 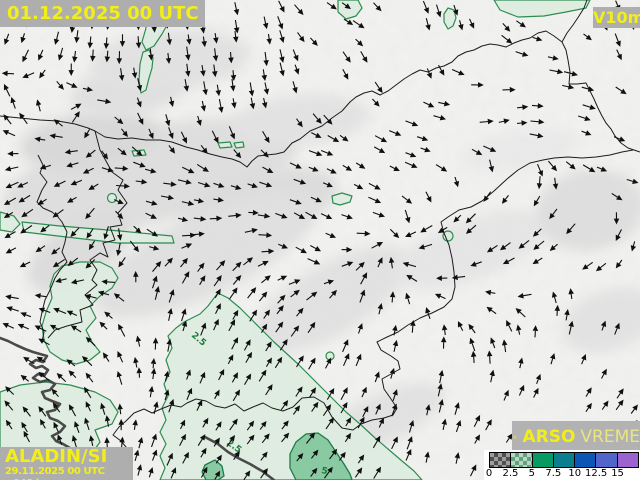 What do you see at coordinates (324, 471) in the screenshot?
I see `svg-text: 5` at bounding box center [324, 471].